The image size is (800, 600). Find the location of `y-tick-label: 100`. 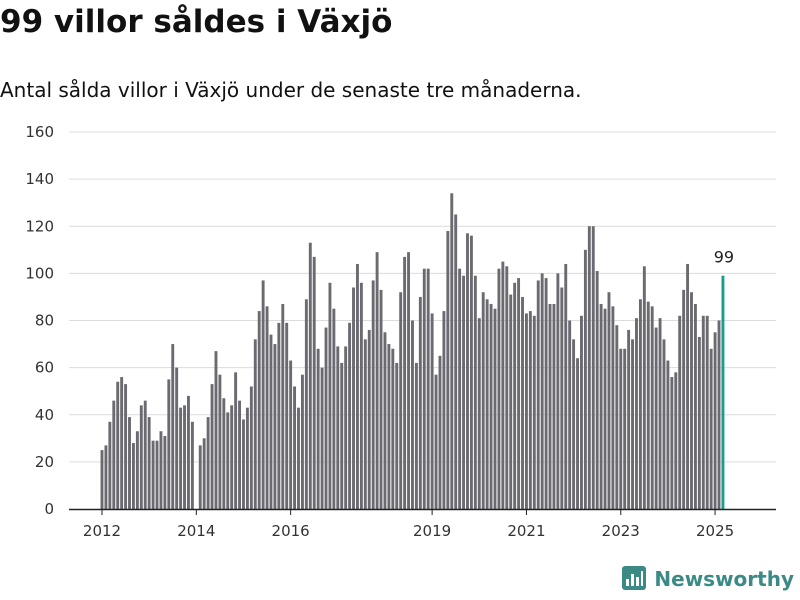

y-tick-label: 100 is located at coordinates (39, 273).